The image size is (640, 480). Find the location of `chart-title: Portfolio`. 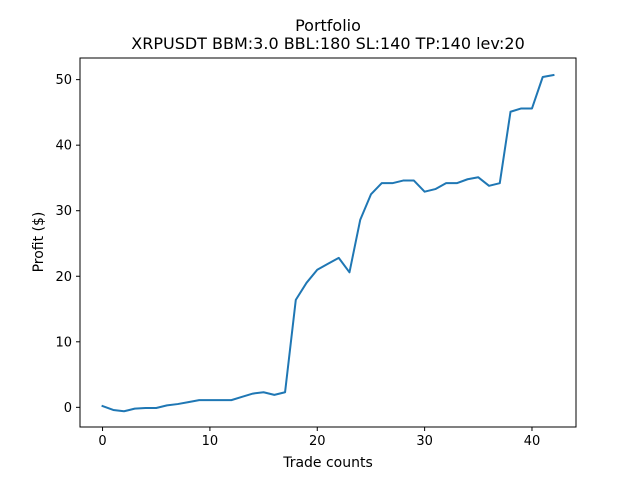

chart-title: Portfolio is located at coordinates (328, 25).